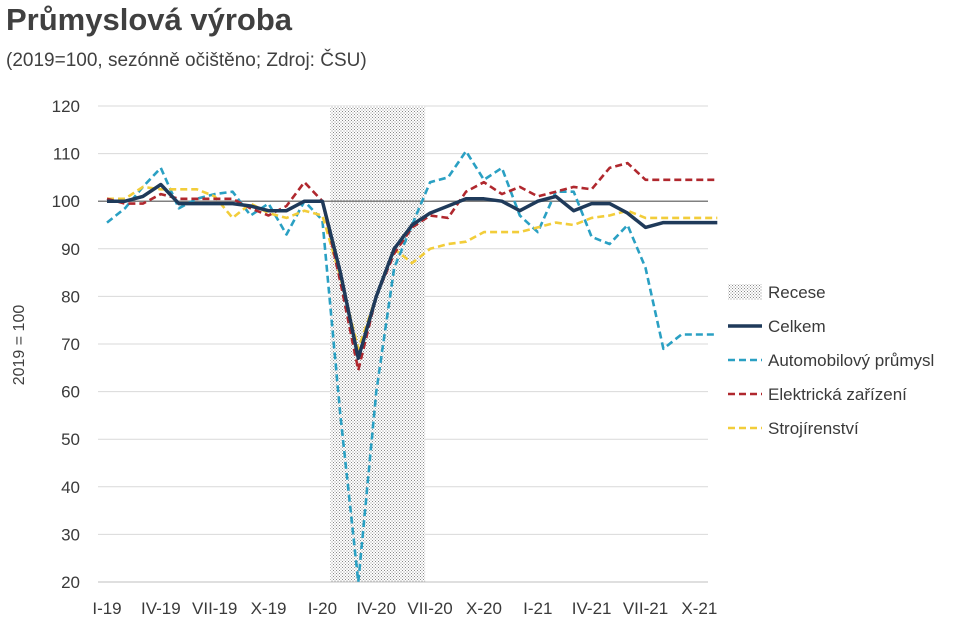  What do you see at coordinates (66, 106) in the screenshot?
I see `y-tick-label: 120` at bounding box center [66, 106].